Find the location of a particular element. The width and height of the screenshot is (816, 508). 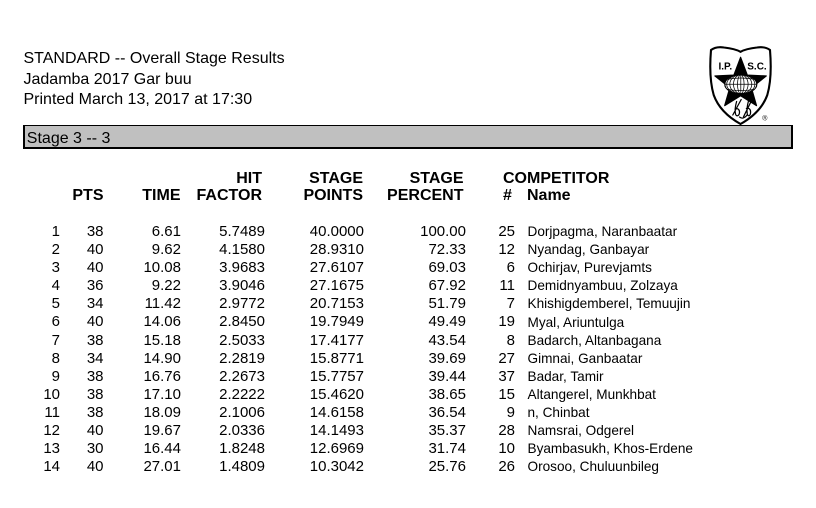

svg-text: I.P. is located at coordinates (725, 67).